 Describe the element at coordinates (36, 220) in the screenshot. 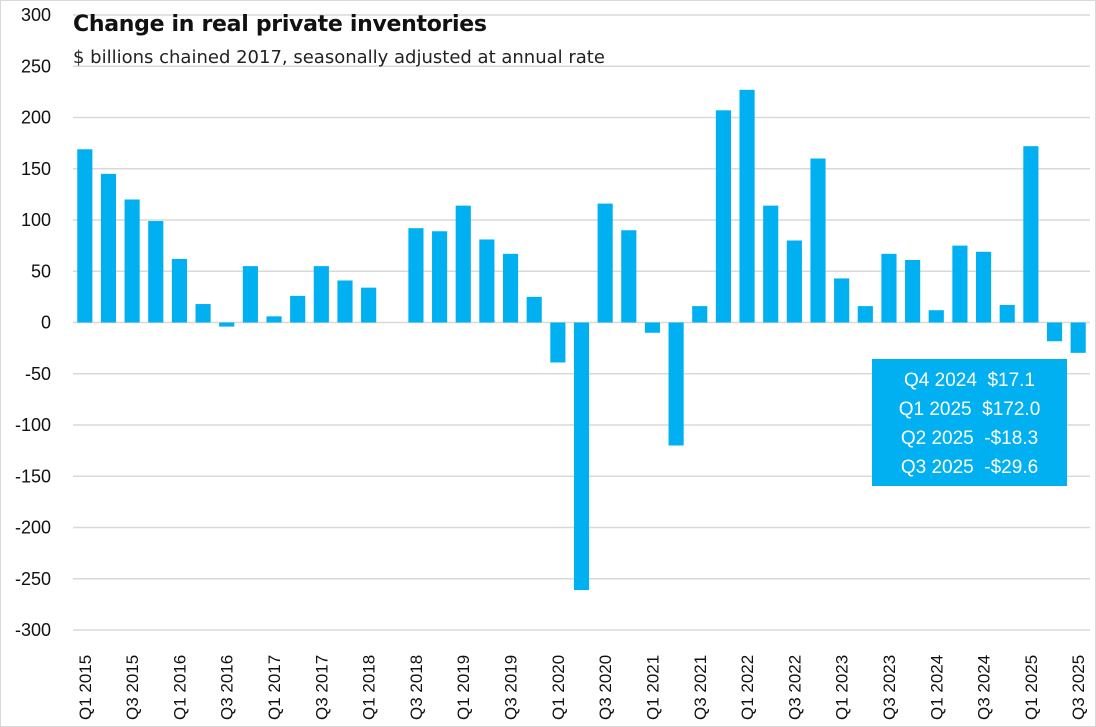

I see `y-tick-label: 100` at that location.